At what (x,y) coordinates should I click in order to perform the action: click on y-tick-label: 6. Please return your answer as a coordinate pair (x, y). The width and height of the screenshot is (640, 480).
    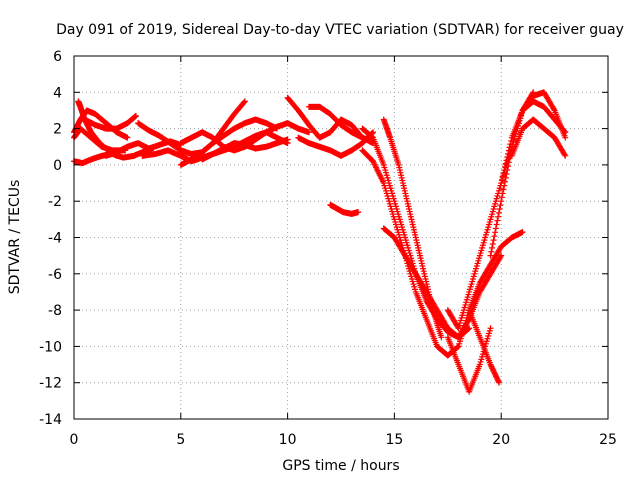
    Looking at the image, I should click on (57, 57).